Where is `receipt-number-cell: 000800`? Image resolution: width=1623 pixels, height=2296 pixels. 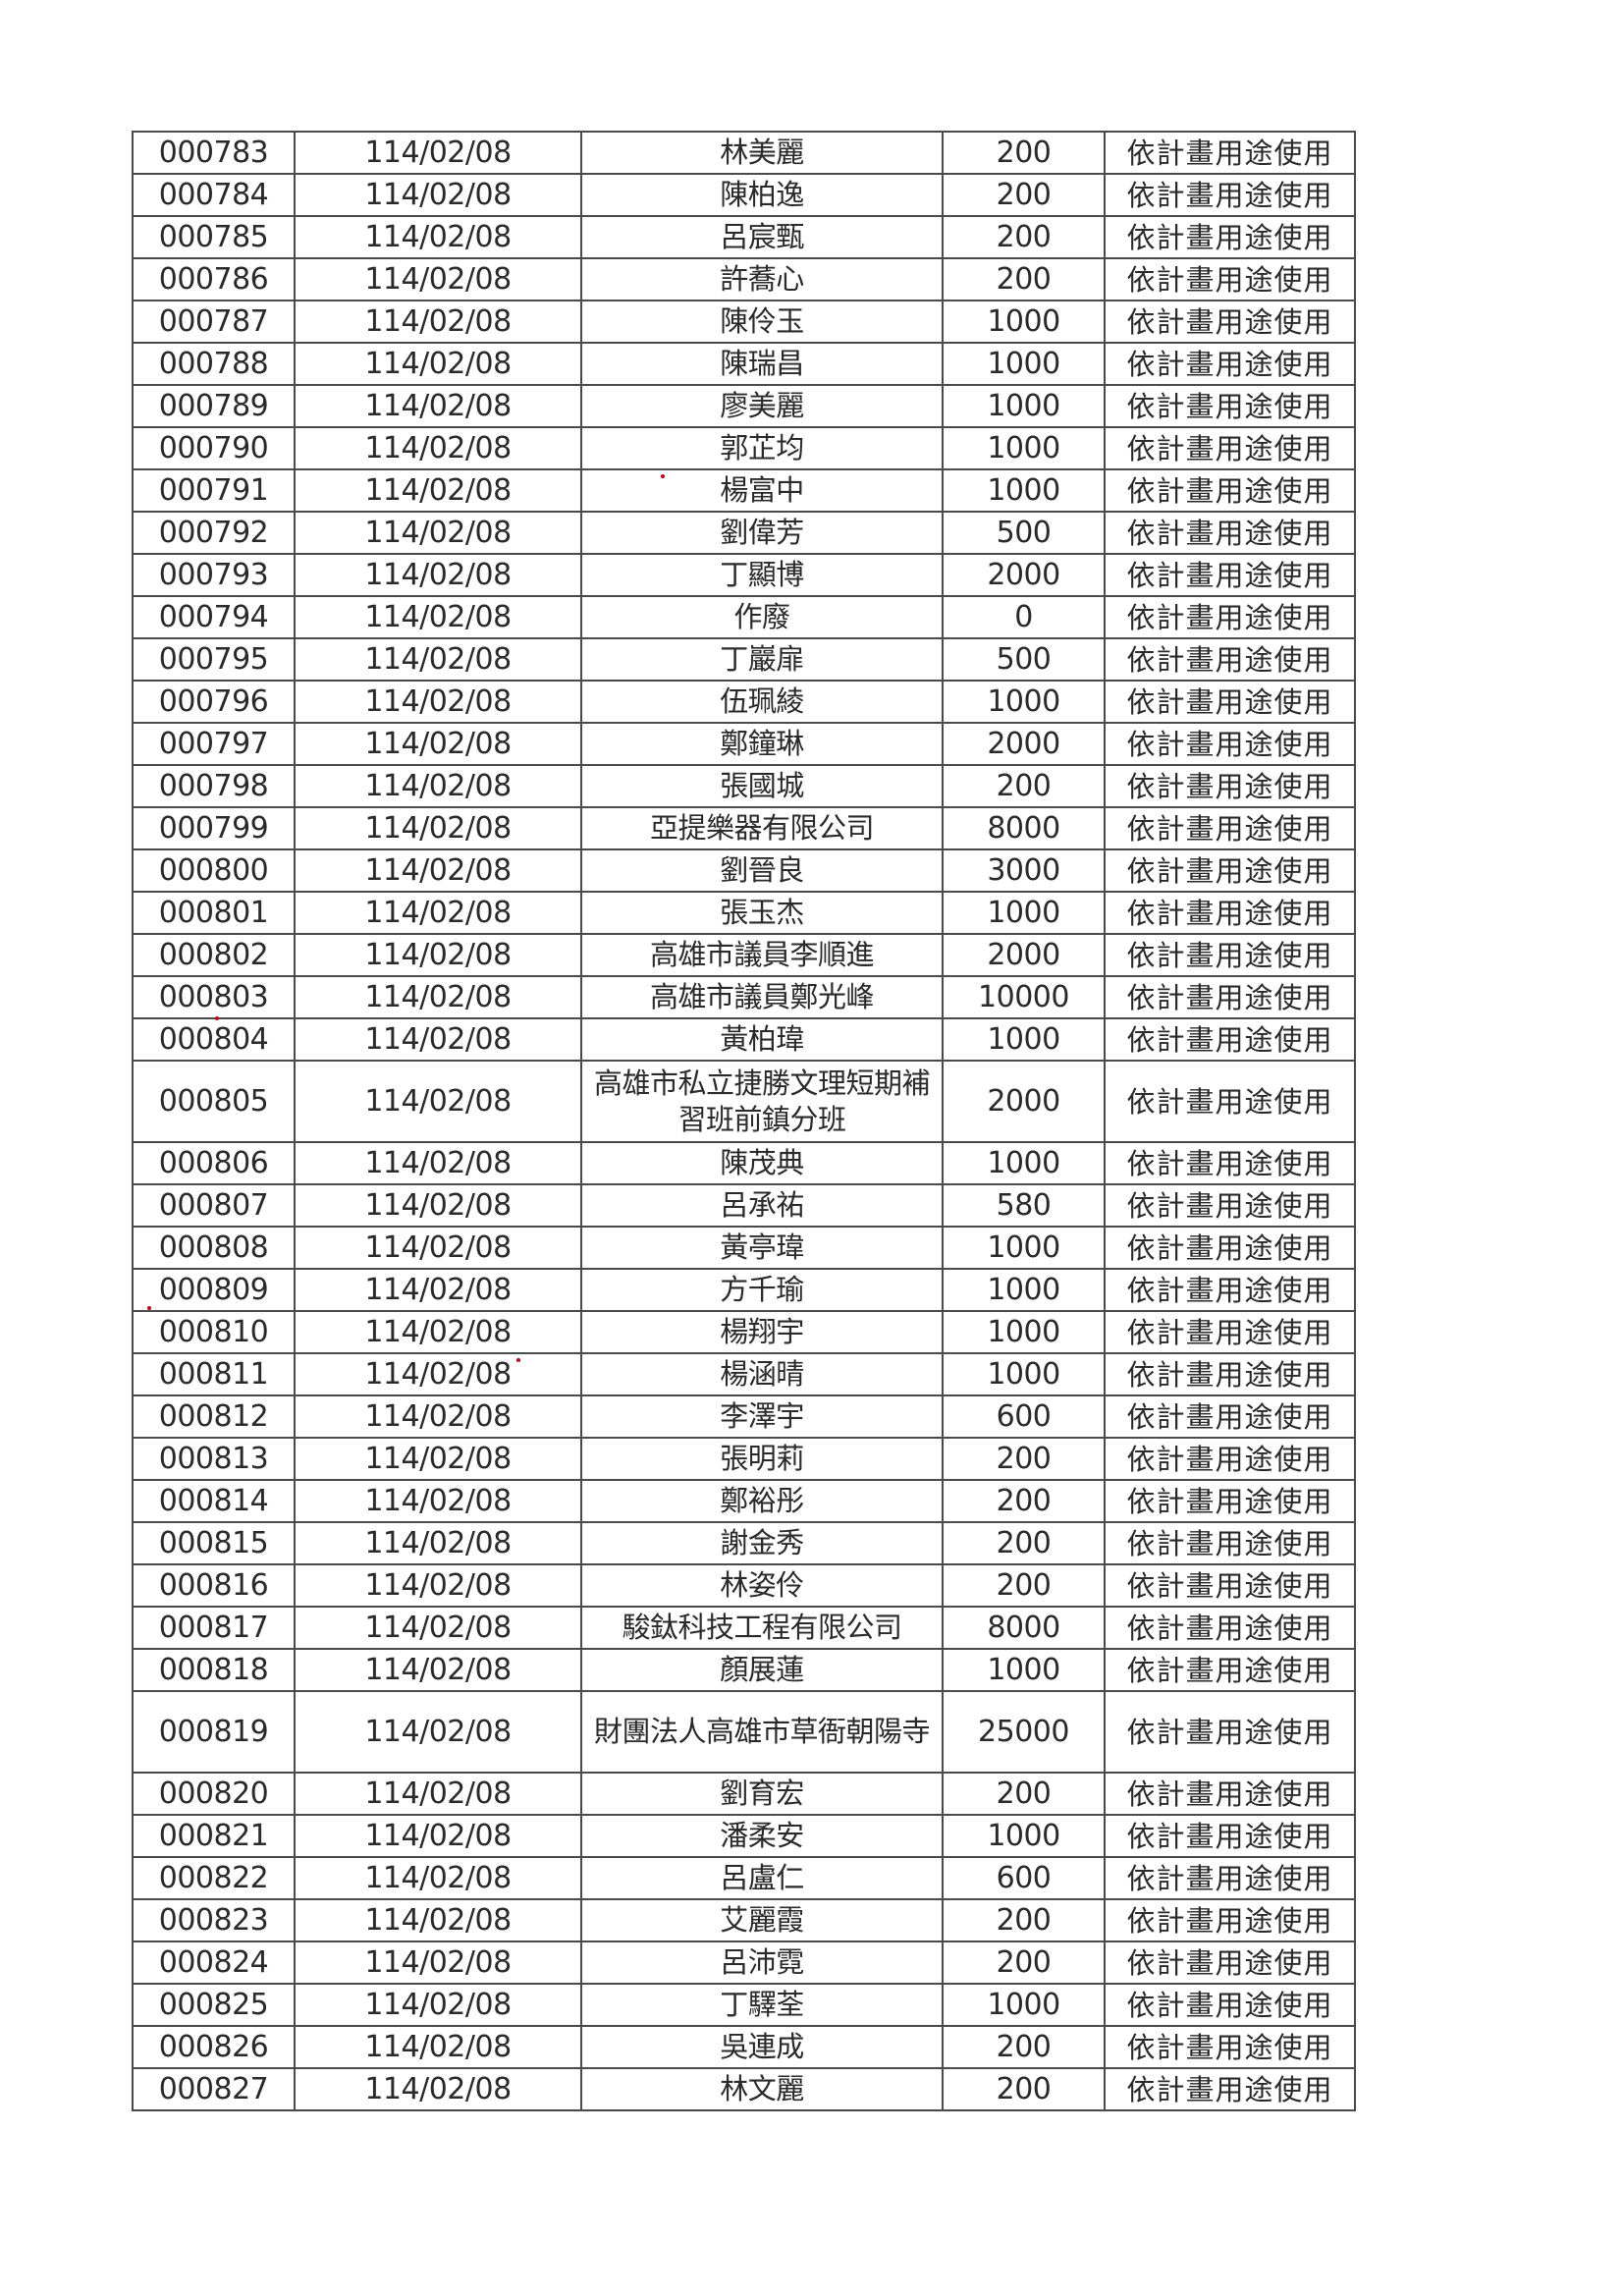
receipt-number-cell: 000800 is located at coordinates (214, 870).